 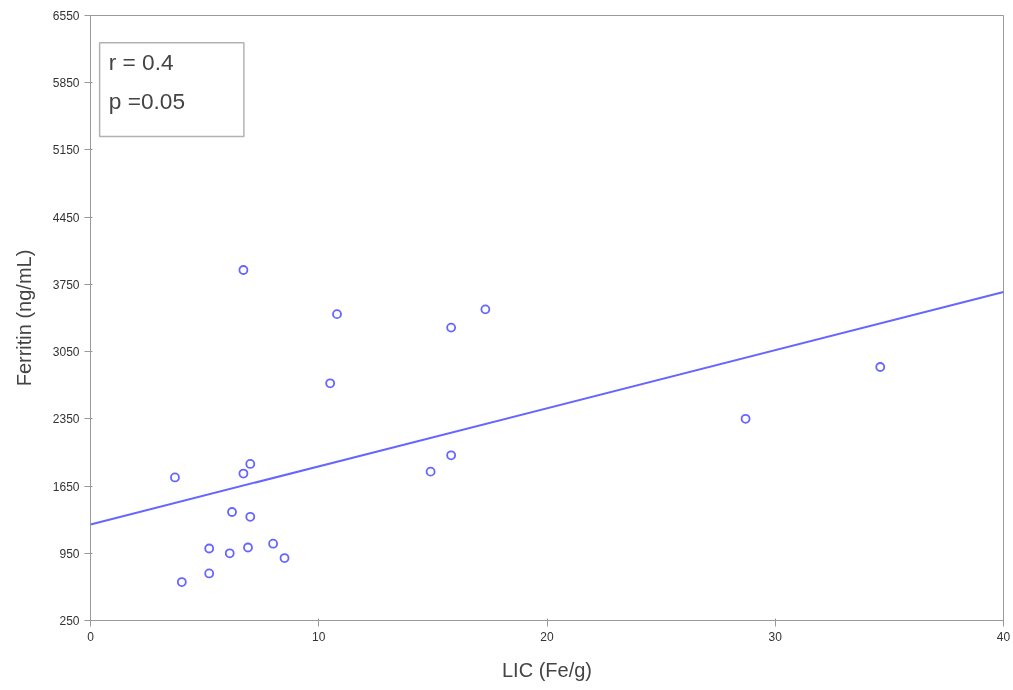 I want to click on y-tick-label: 6550, so click(x=66, y=16).